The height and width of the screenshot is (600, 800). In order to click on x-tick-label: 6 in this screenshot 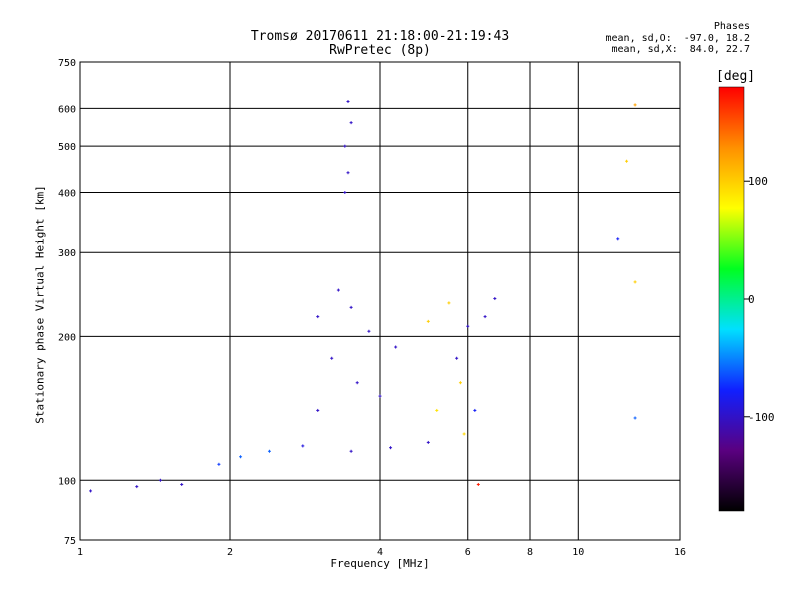, I will do `click(468, 552)`.